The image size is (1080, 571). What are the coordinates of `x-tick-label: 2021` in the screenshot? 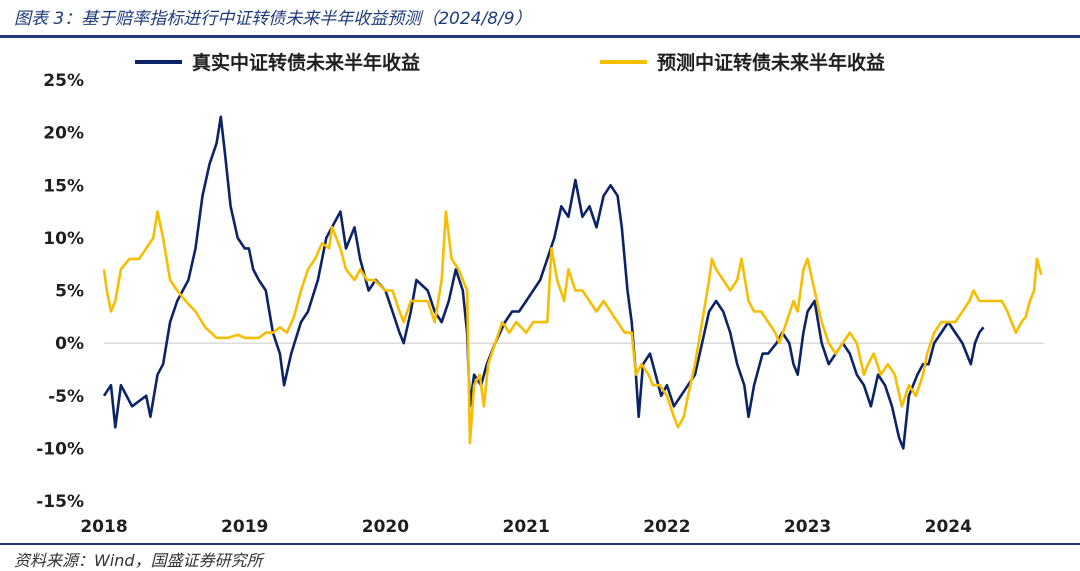 It's located at (525, 527).